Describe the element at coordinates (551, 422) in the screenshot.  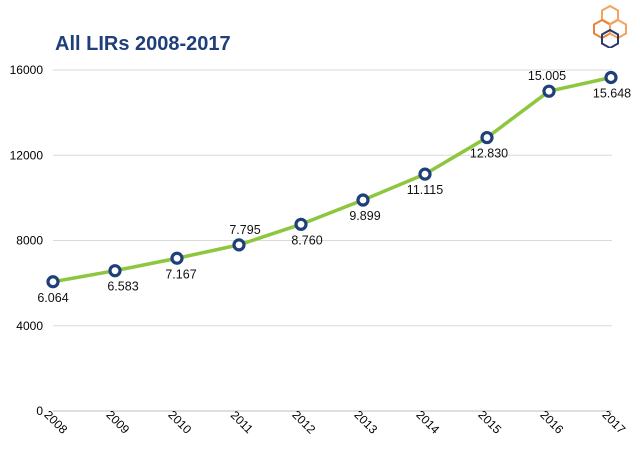
I see `x-tick-label: 2016` at that location.